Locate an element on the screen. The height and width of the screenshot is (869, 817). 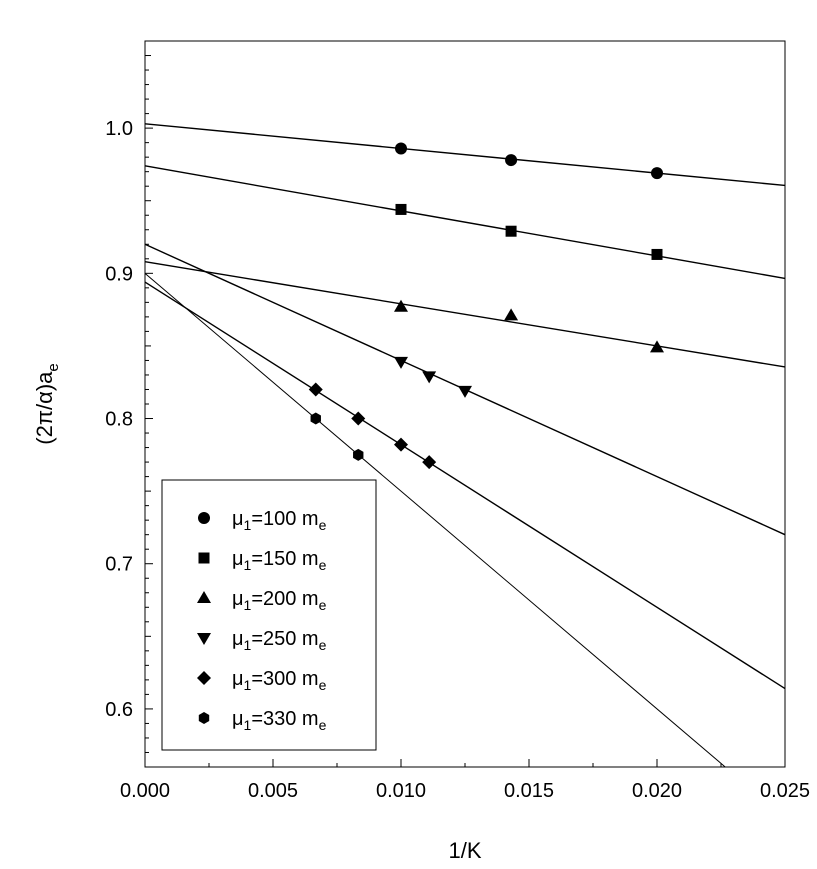
x-tick-label: 0.000 is located at coordinates (145, 791).